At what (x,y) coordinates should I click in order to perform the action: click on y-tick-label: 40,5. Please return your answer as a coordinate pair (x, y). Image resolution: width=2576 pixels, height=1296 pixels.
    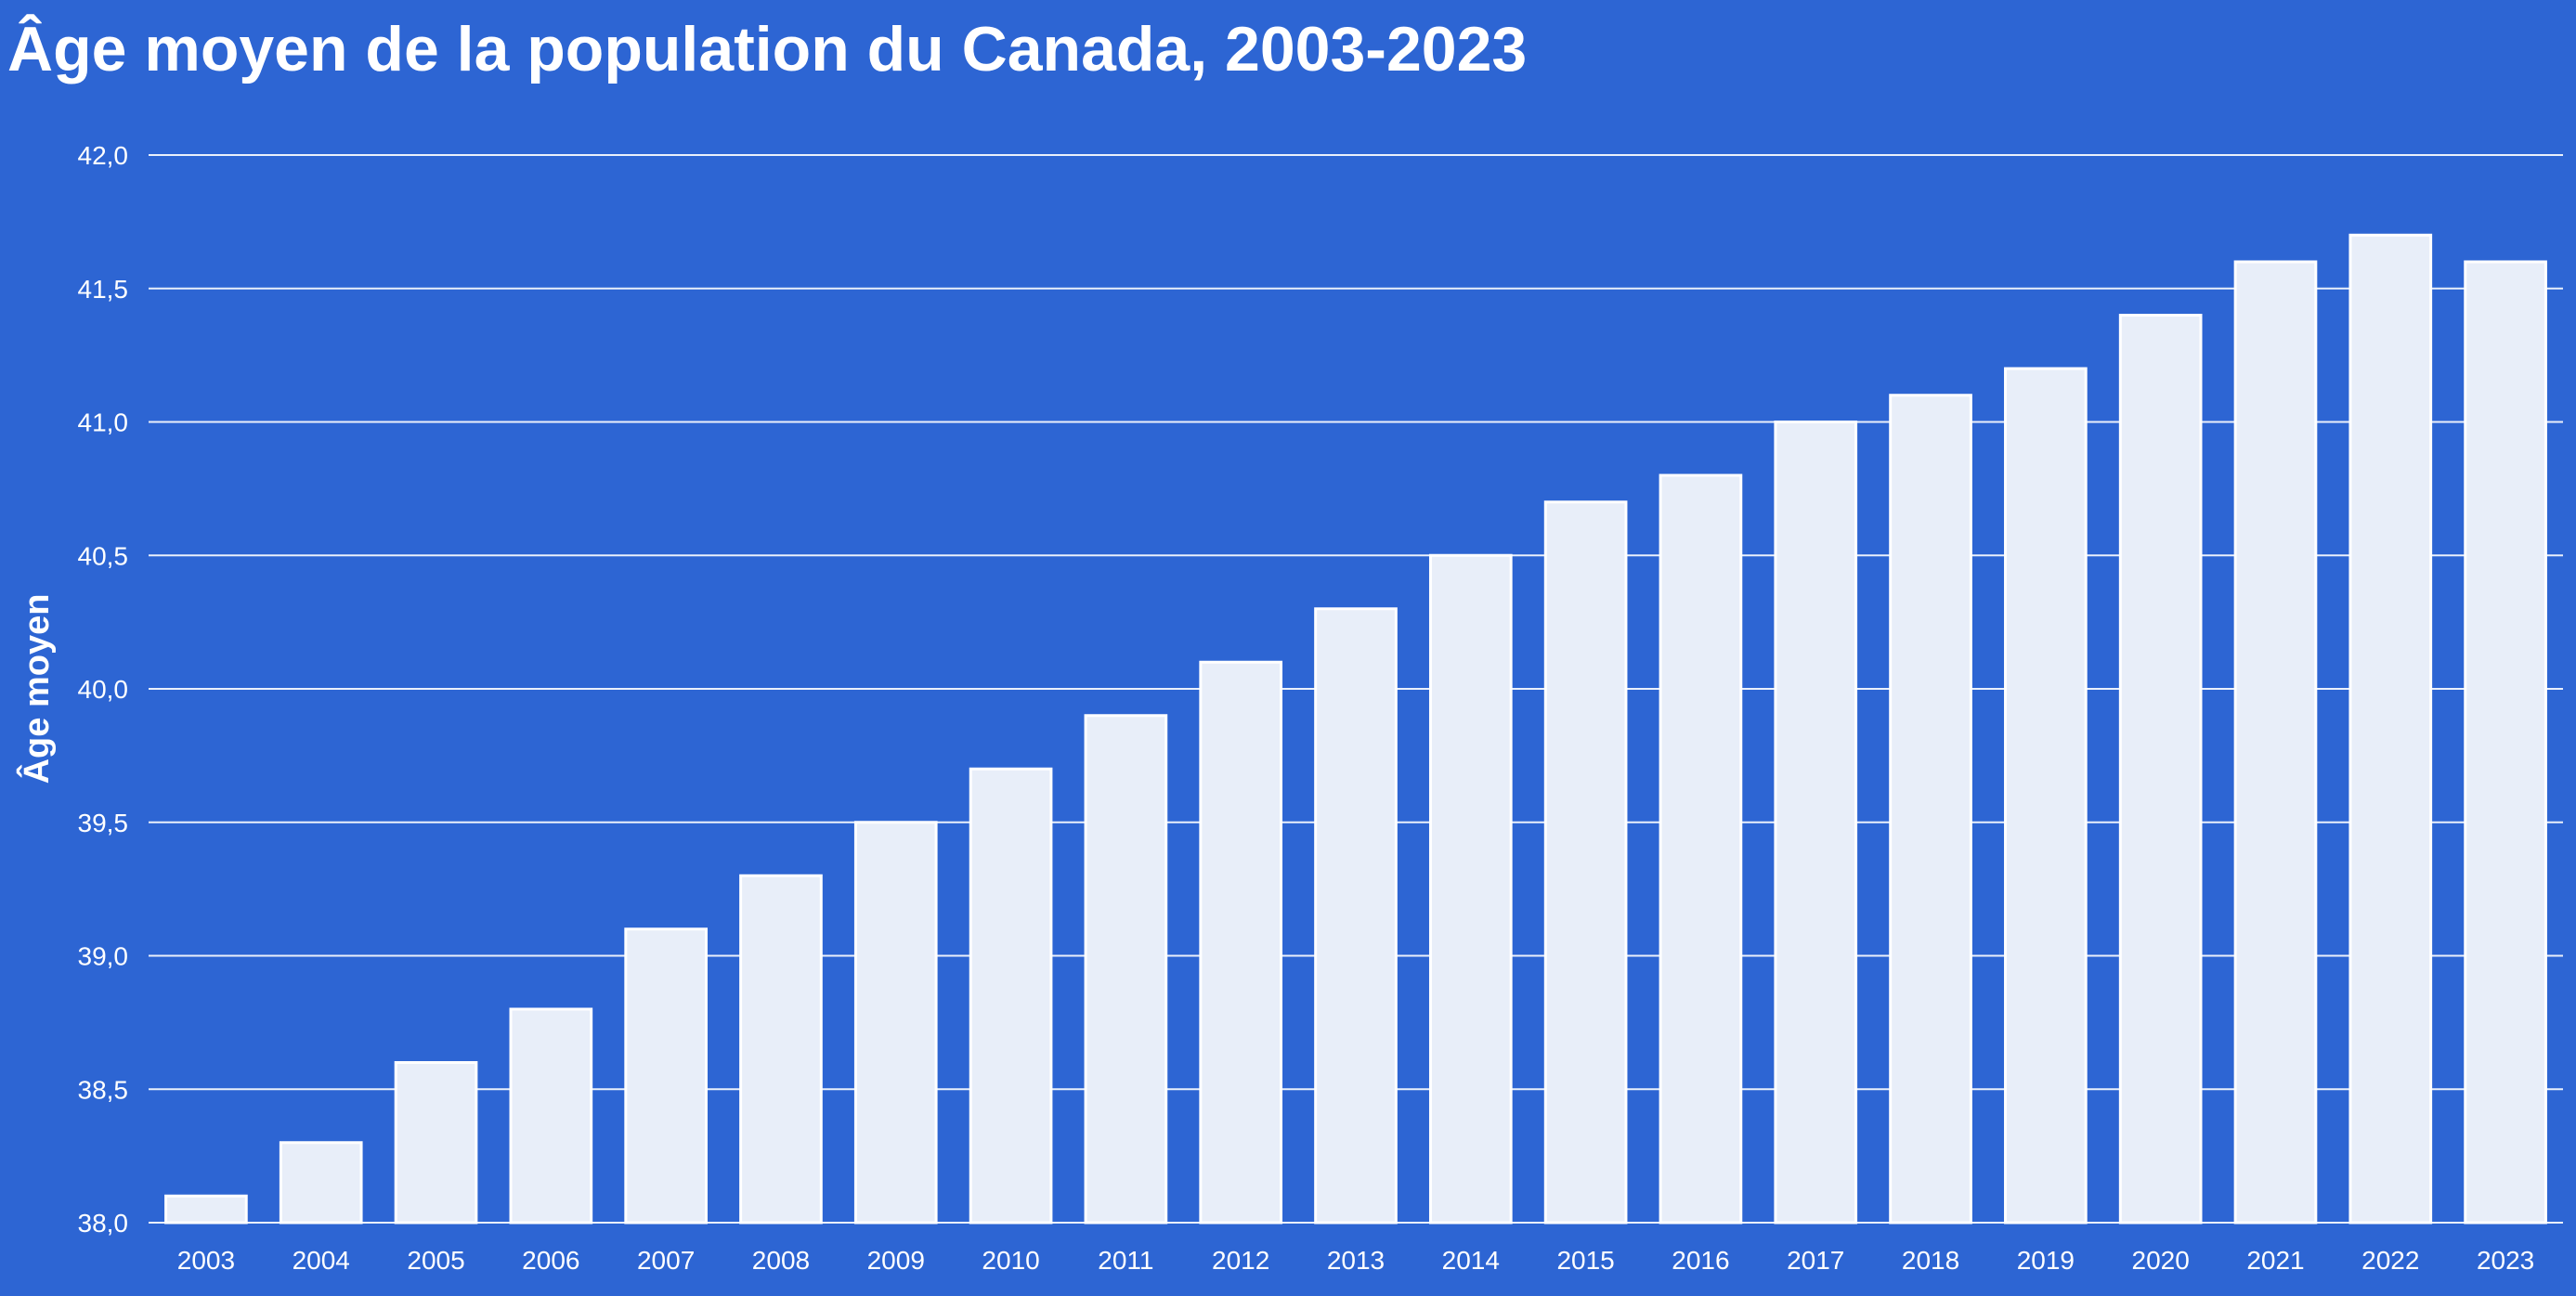
    Looking at the image, I should click on (103, 555).